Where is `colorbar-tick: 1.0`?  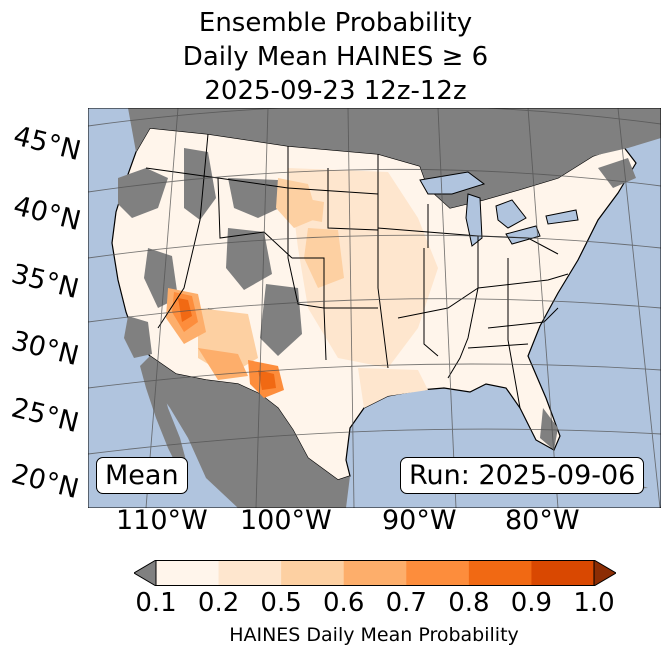 colorbar-tick: 1.0 is located at coordinates (594, 603).